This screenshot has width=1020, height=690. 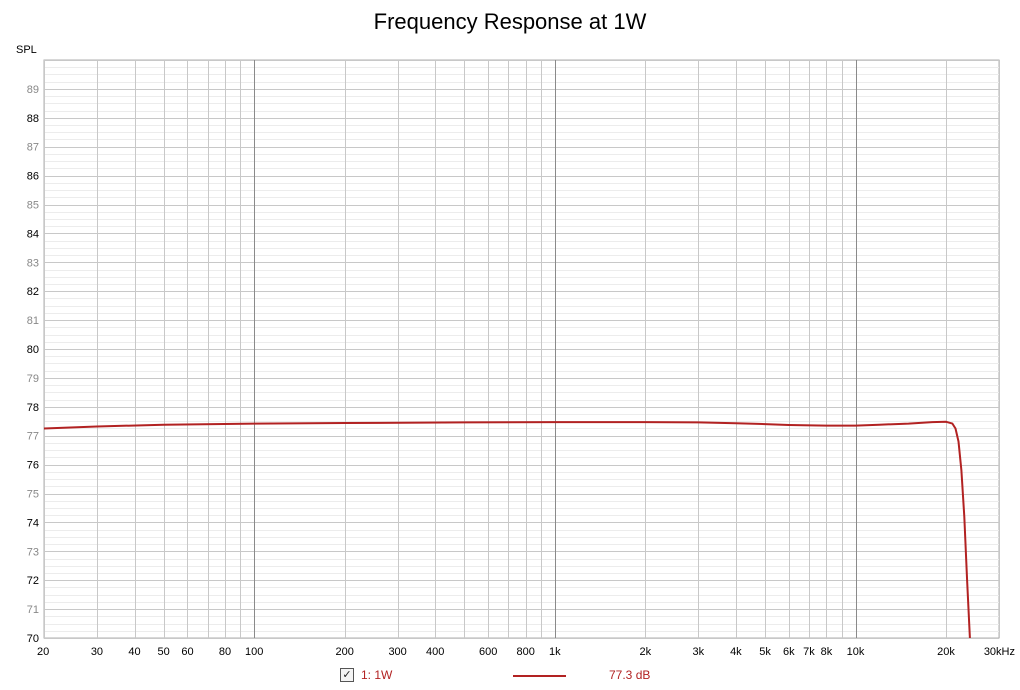 I want to click on y-tick-label: 75, so click(x=33, y=495).